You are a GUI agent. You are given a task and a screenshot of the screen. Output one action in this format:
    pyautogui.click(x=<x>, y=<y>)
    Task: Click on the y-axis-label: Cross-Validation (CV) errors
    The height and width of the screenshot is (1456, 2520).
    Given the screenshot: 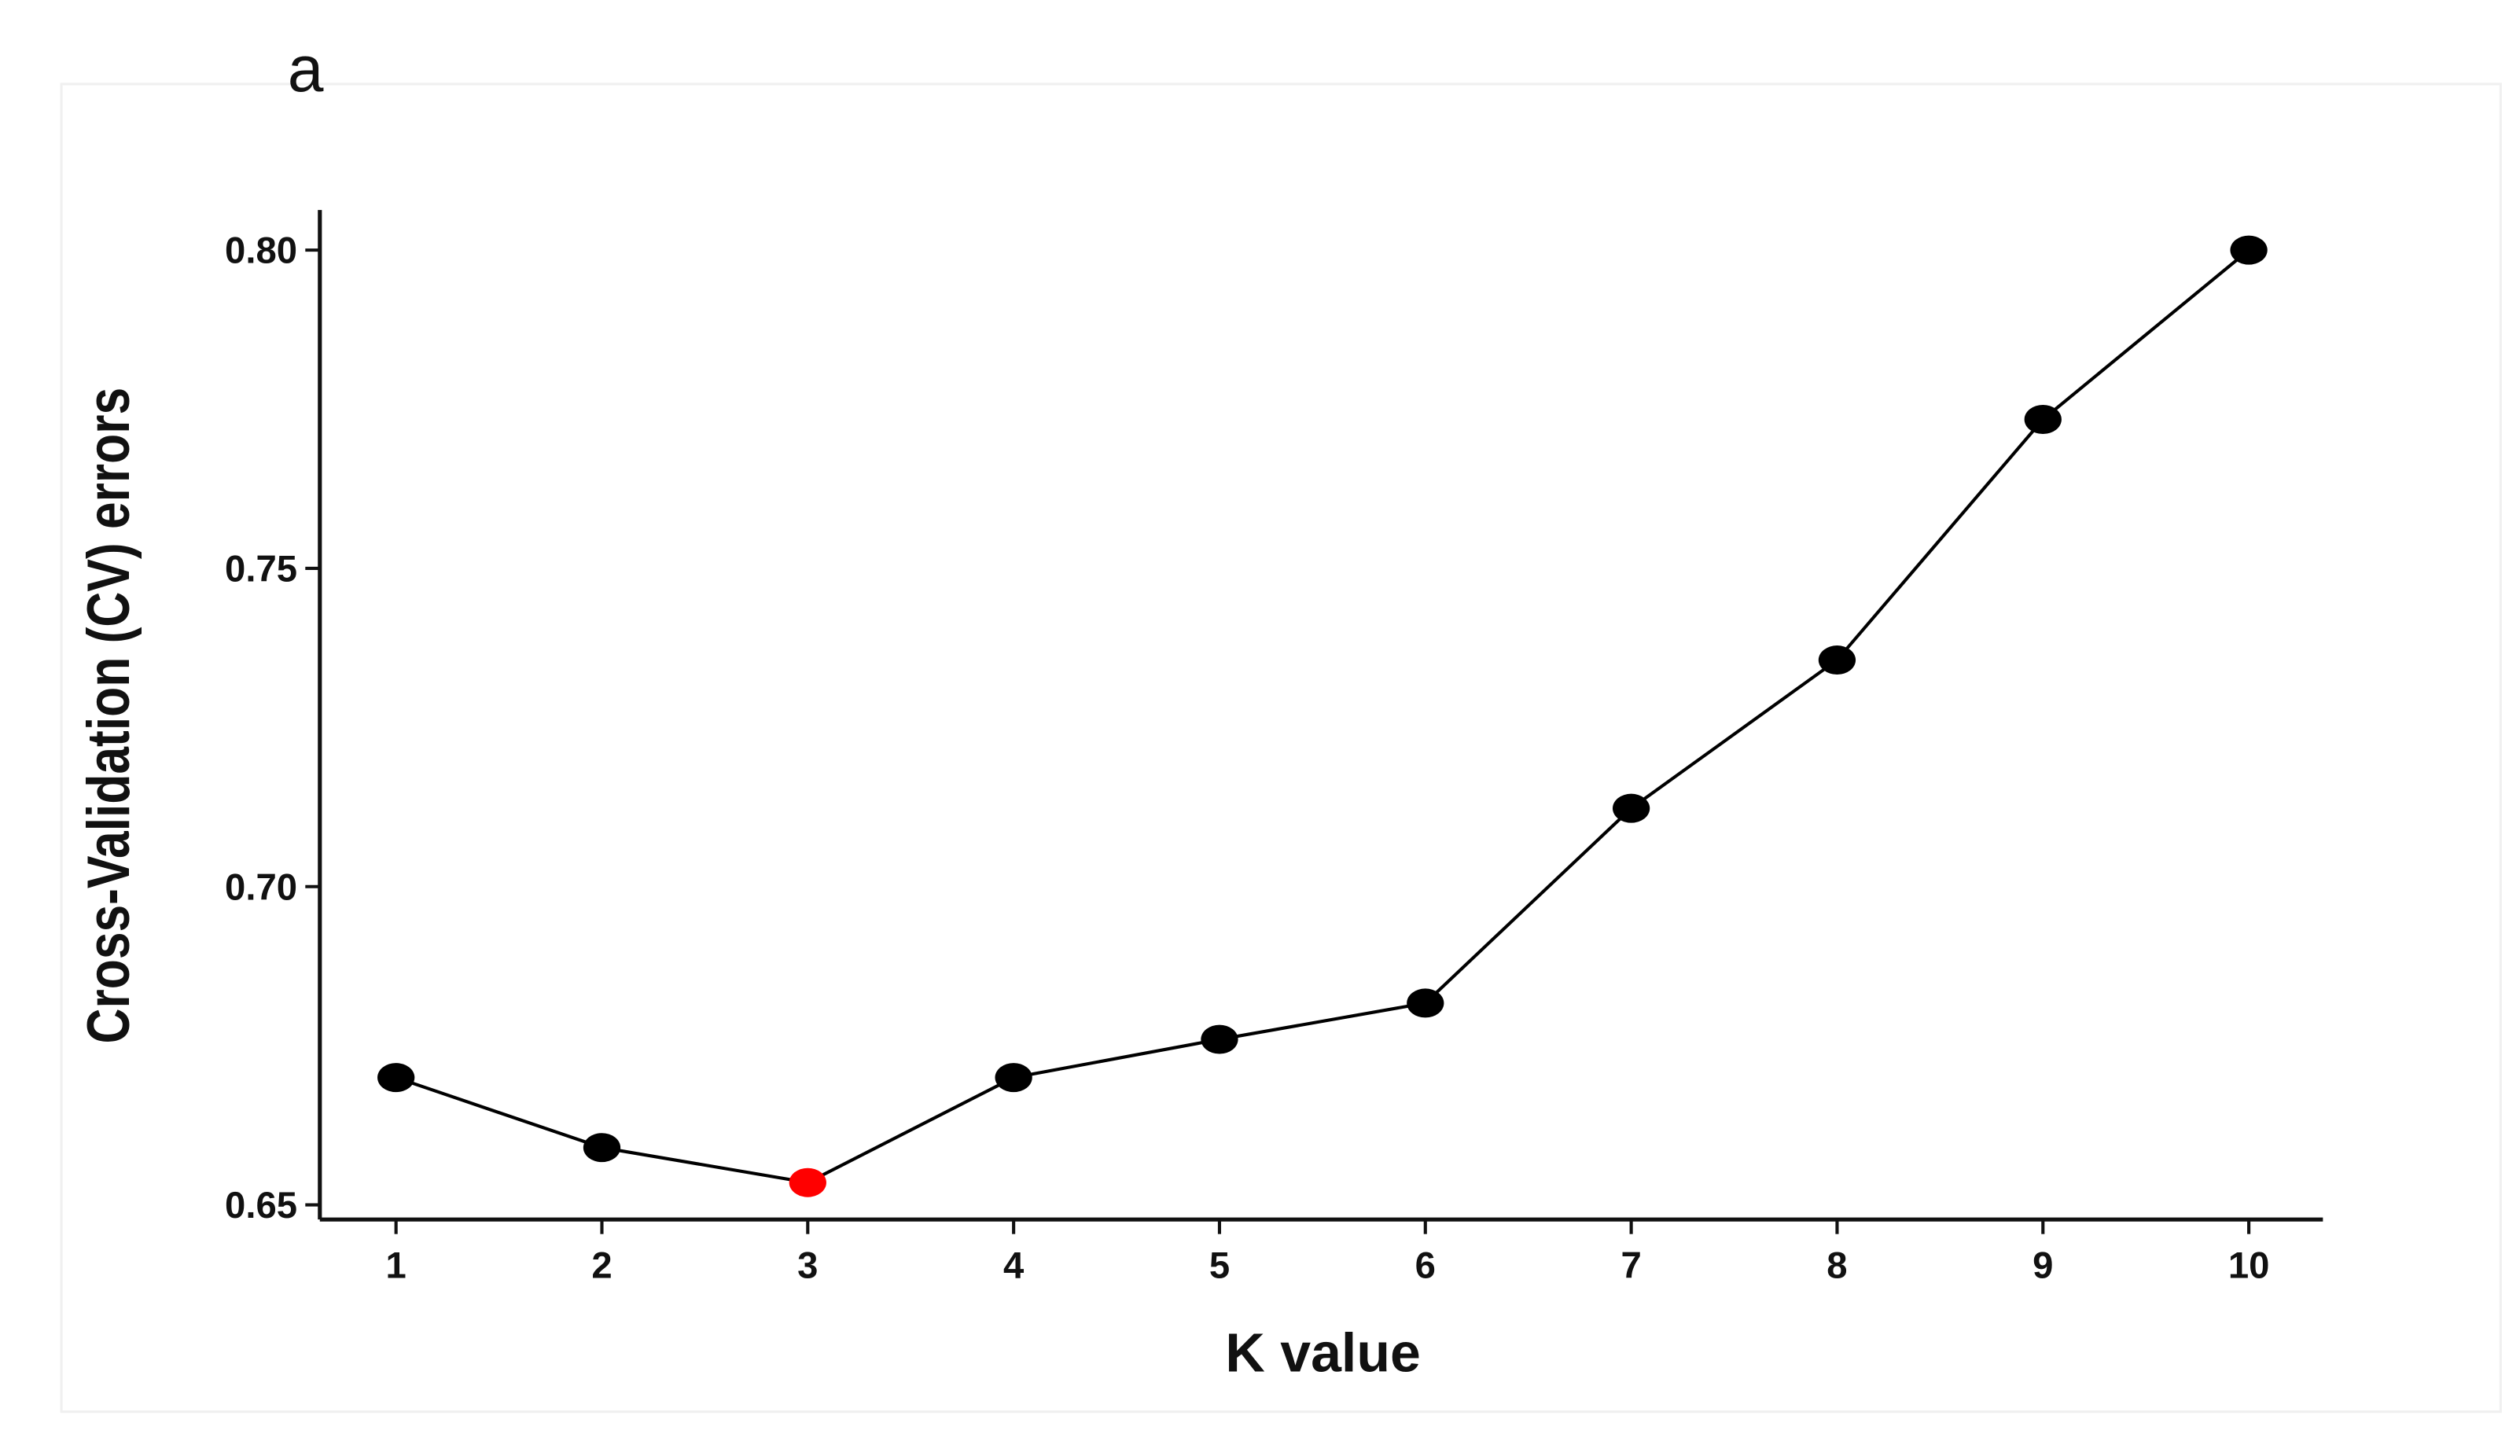 What is the action you would take?
    pyautogui.click(x=108, y=716)
    